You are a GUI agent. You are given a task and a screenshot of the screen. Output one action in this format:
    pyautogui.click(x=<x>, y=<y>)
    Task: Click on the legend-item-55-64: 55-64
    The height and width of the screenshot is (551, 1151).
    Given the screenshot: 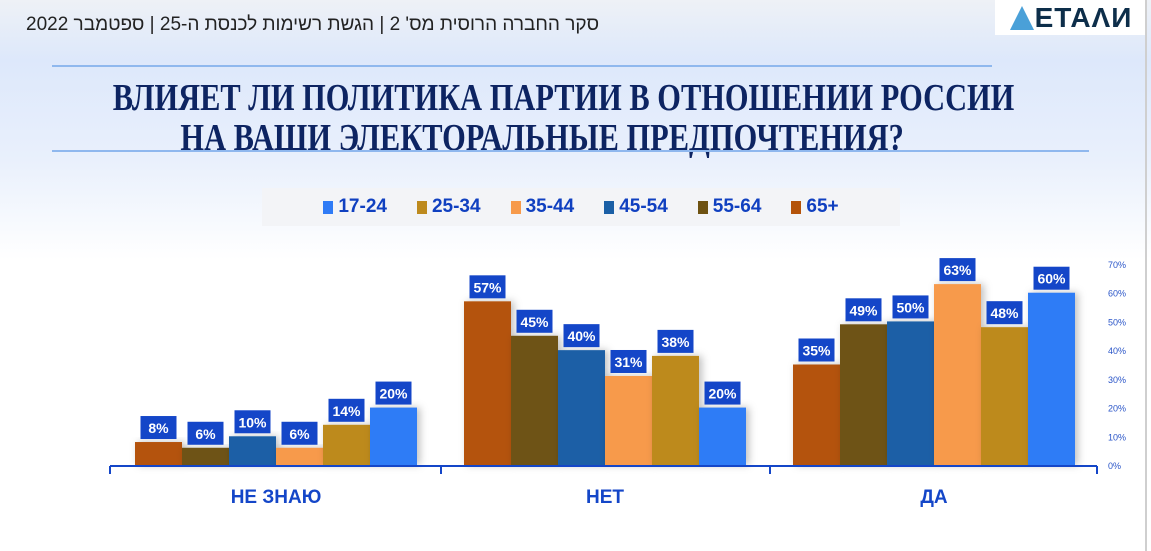 What is the action you would take?
    pyautogui.click(x=729, y=207)
    